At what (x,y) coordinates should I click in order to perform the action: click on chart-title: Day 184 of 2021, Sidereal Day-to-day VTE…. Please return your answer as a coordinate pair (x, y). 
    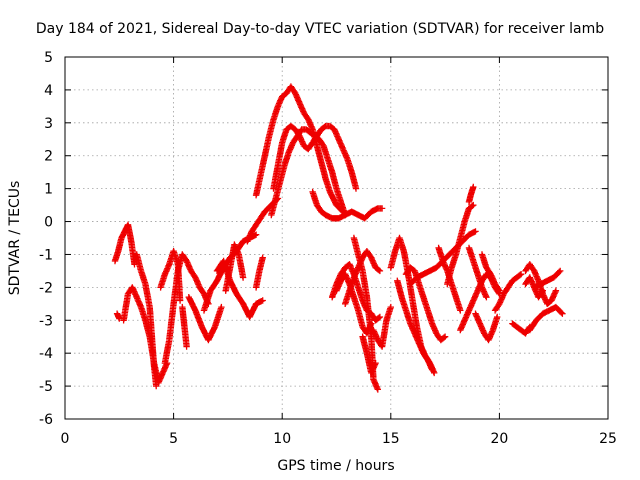
    Looking at the image, I should click on (320, 29).